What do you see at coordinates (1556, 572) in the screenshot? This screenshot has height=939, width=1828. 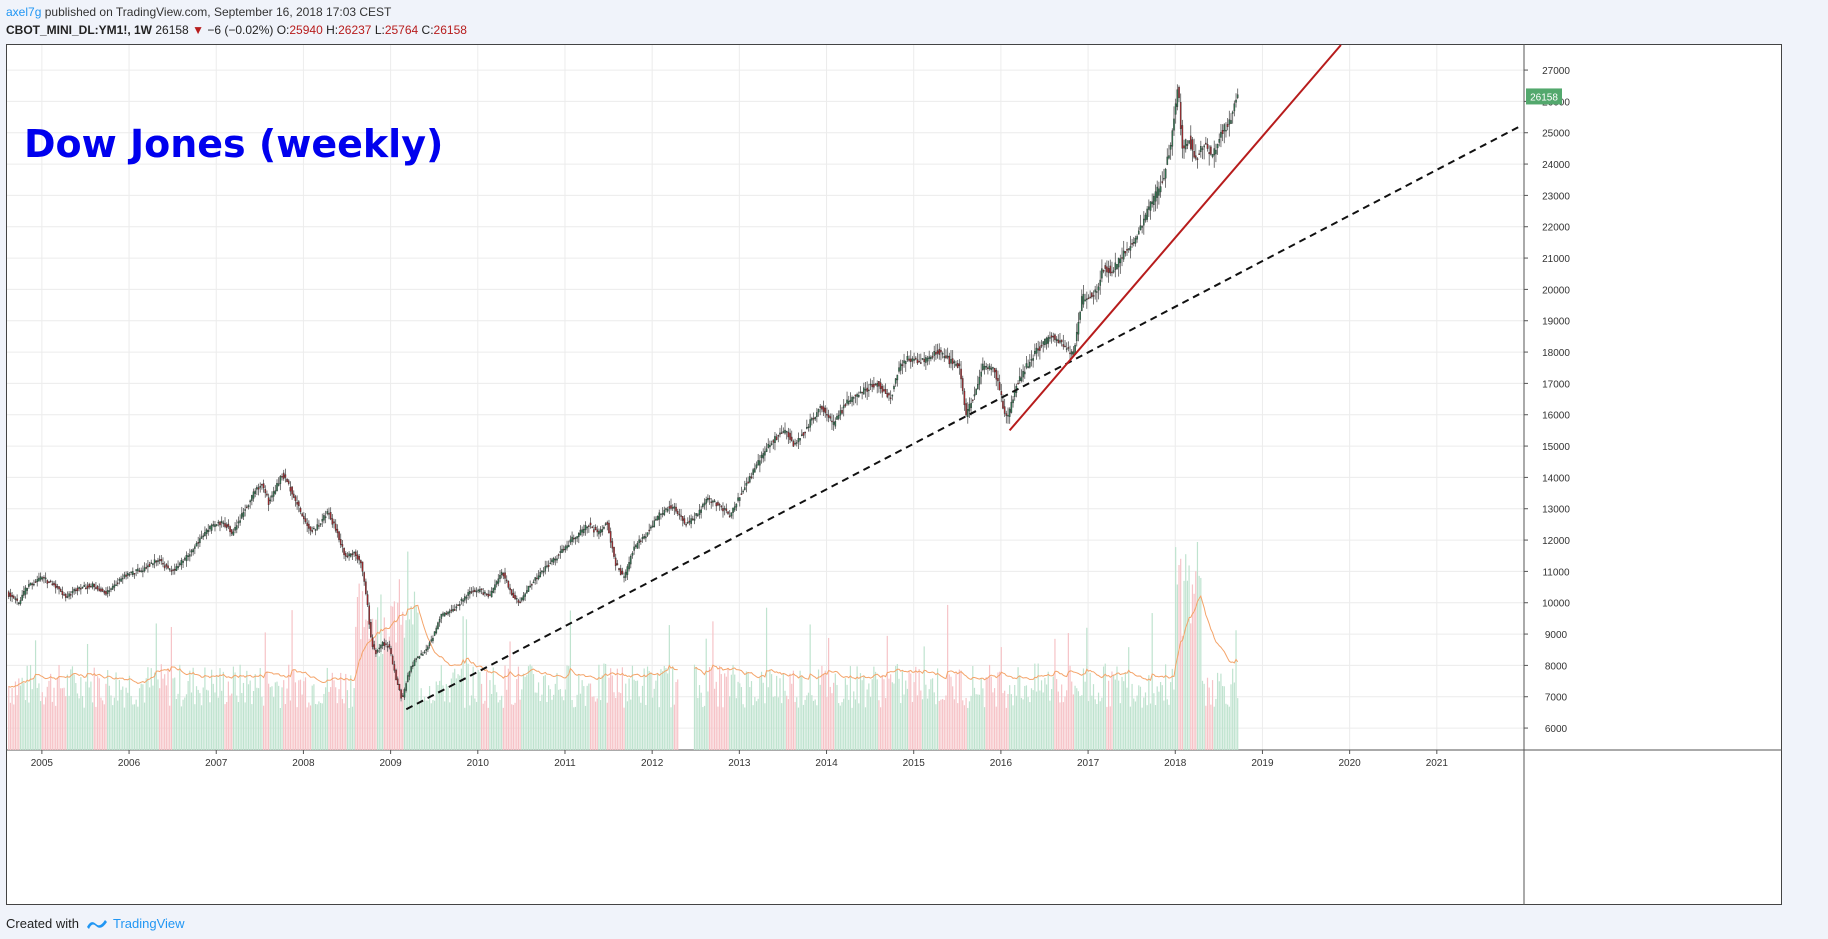 I see `price-axis-label: 11000` at bounding box center [1556, 572].